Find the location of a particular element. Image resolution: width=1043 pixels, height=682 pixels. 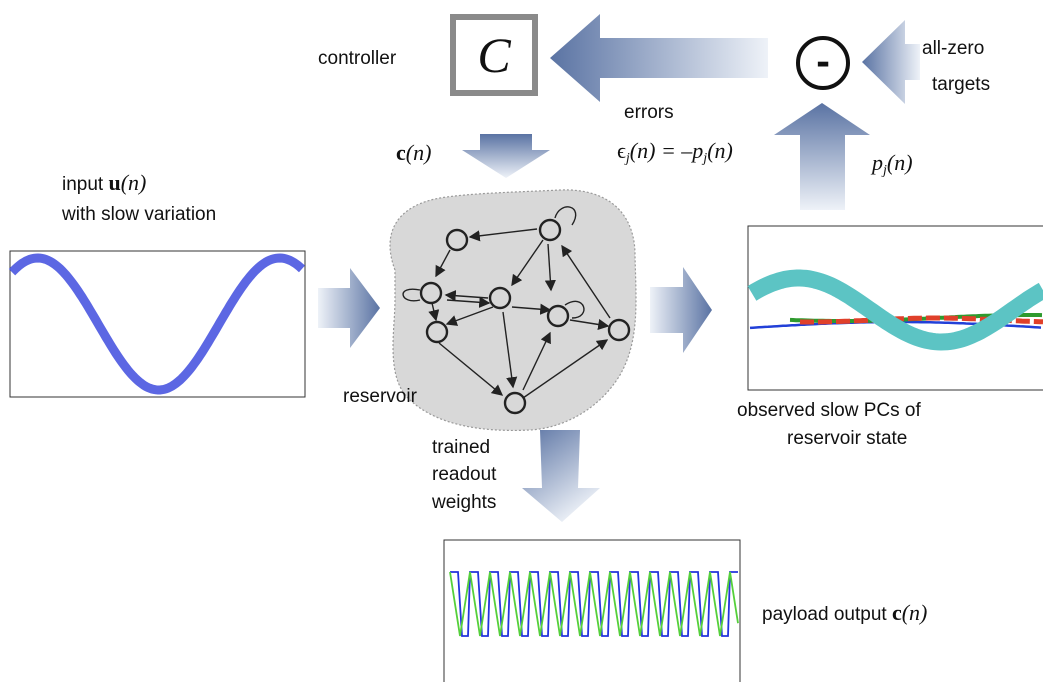

arrow-to-controller is located at coordinates (659, 58).